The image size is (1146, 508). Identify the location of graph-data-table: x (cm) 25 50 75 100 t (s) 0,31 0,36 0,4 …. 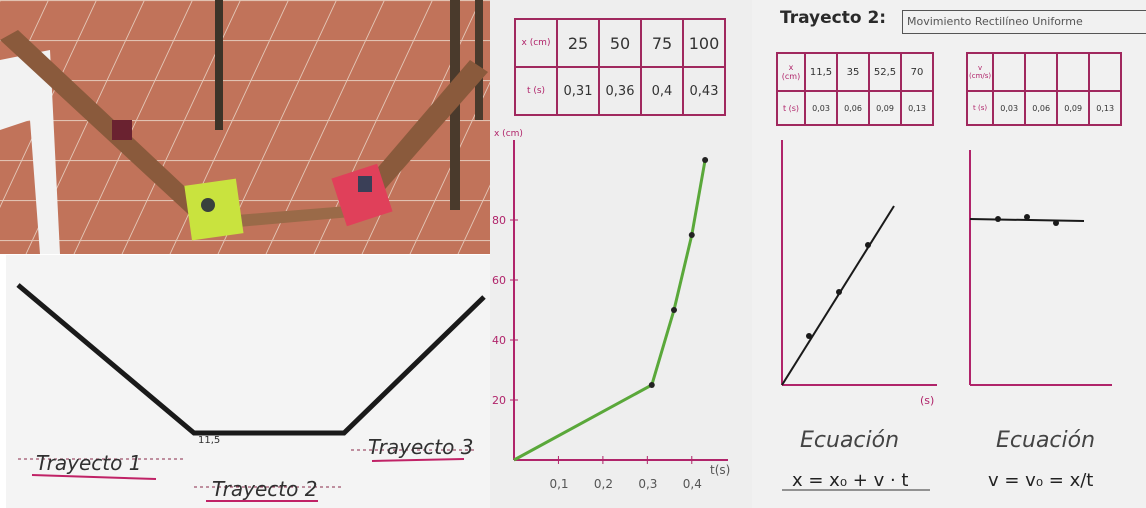
(620, 67).